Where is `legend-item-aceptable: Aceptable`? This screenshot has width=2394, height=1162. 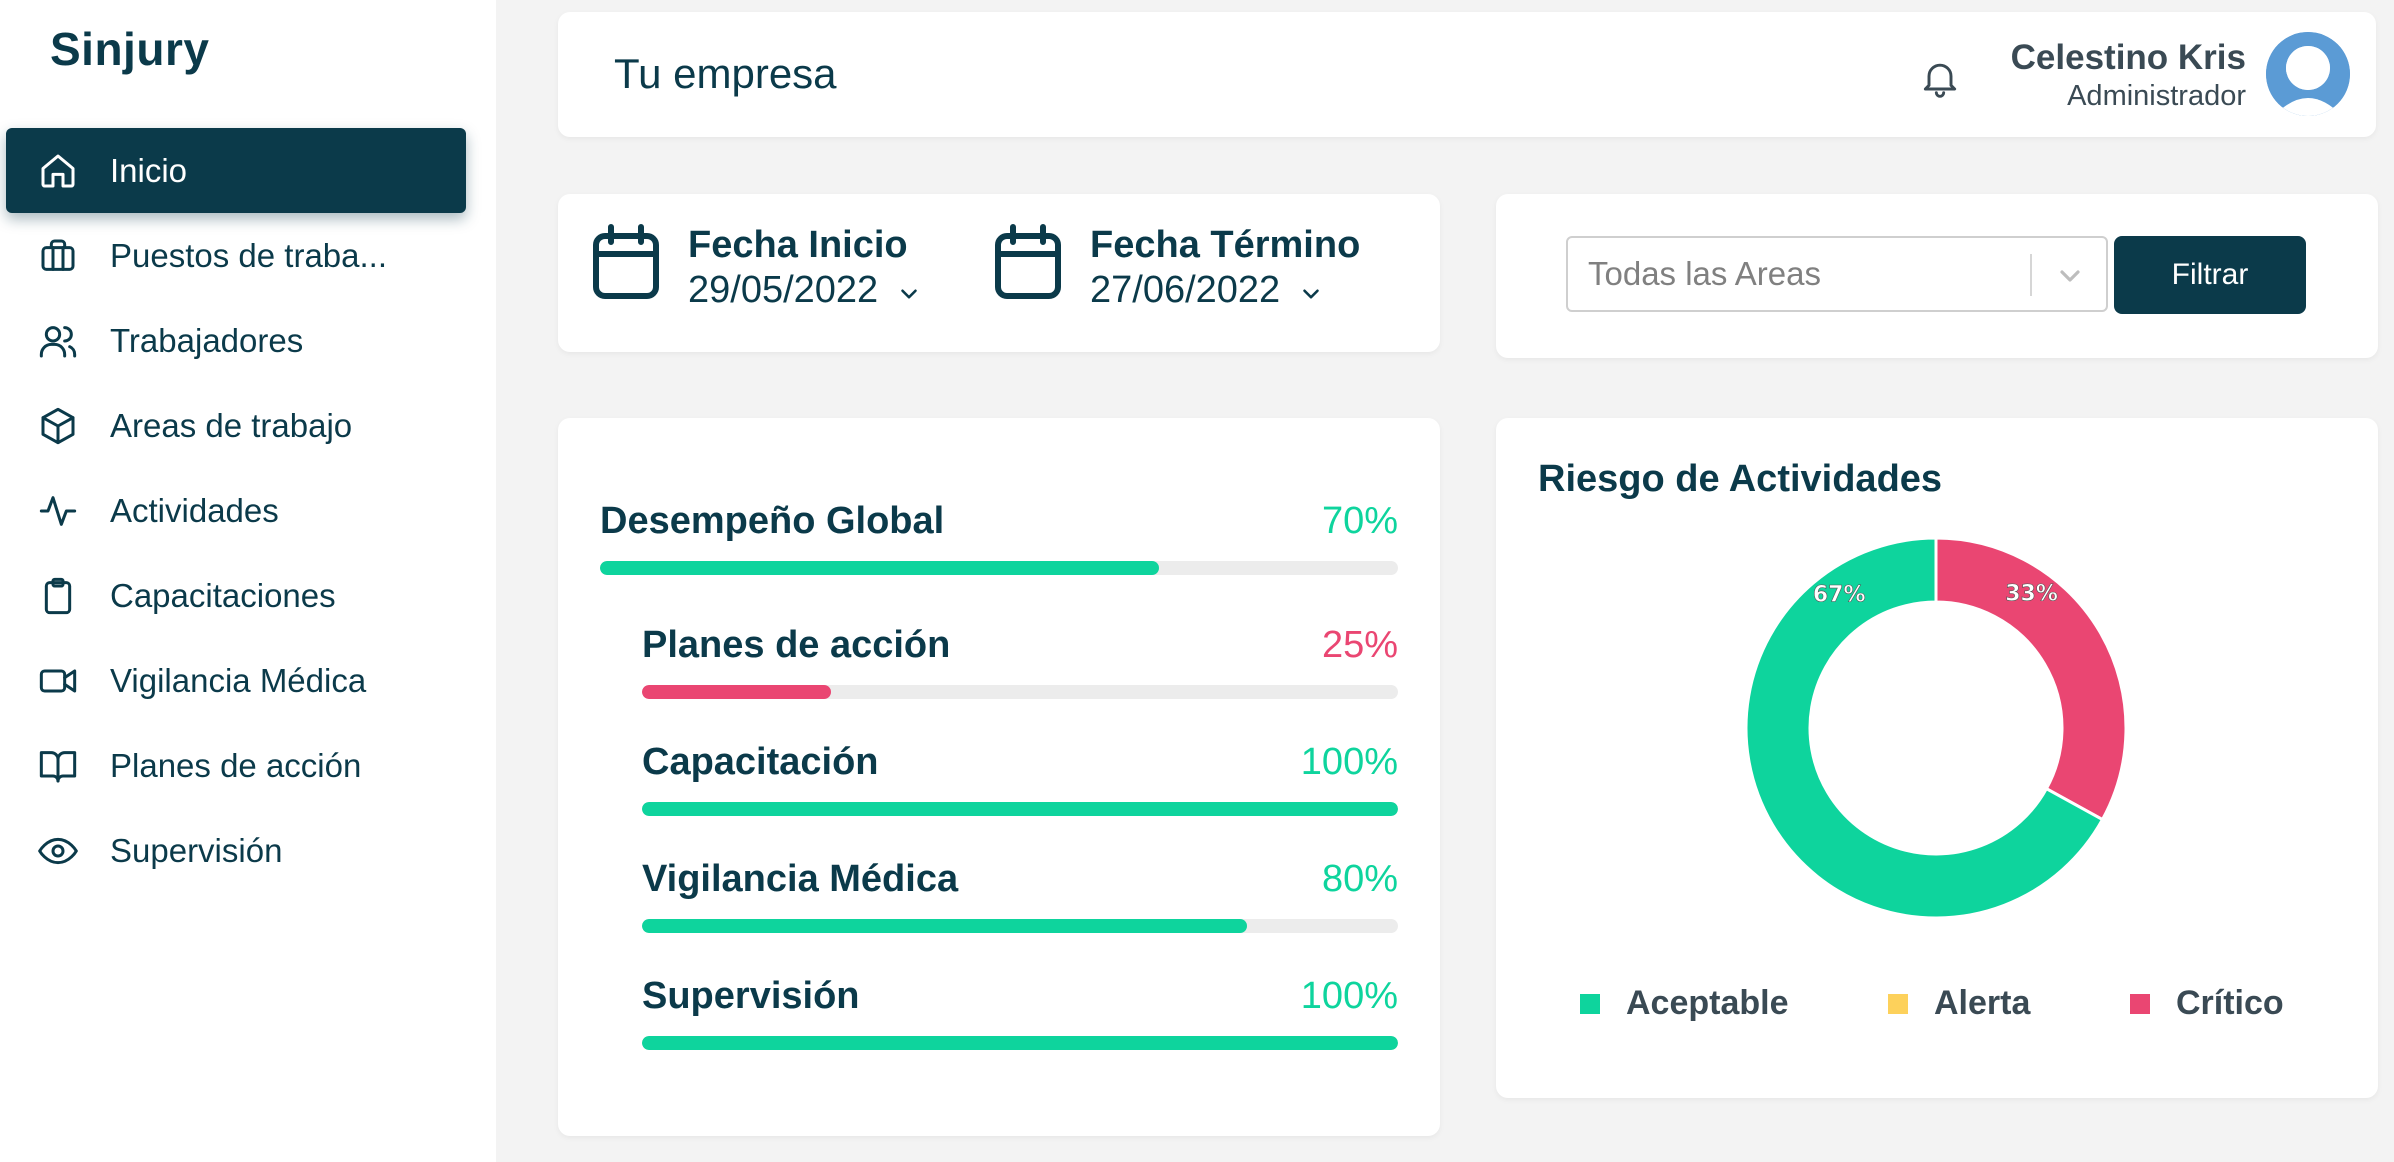
legend-item-aceptable: Aceptable is located at coordinates (1684, 1003).